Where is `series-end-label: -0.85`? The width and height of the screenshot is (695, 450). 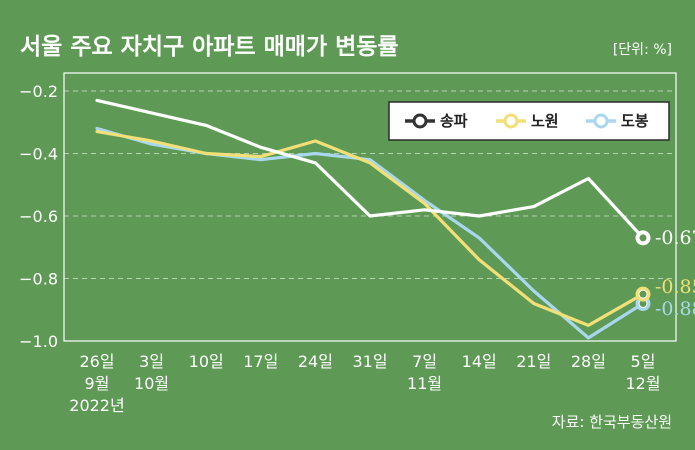
series-end-label: -0.85 is located at coordinates (675, 287).